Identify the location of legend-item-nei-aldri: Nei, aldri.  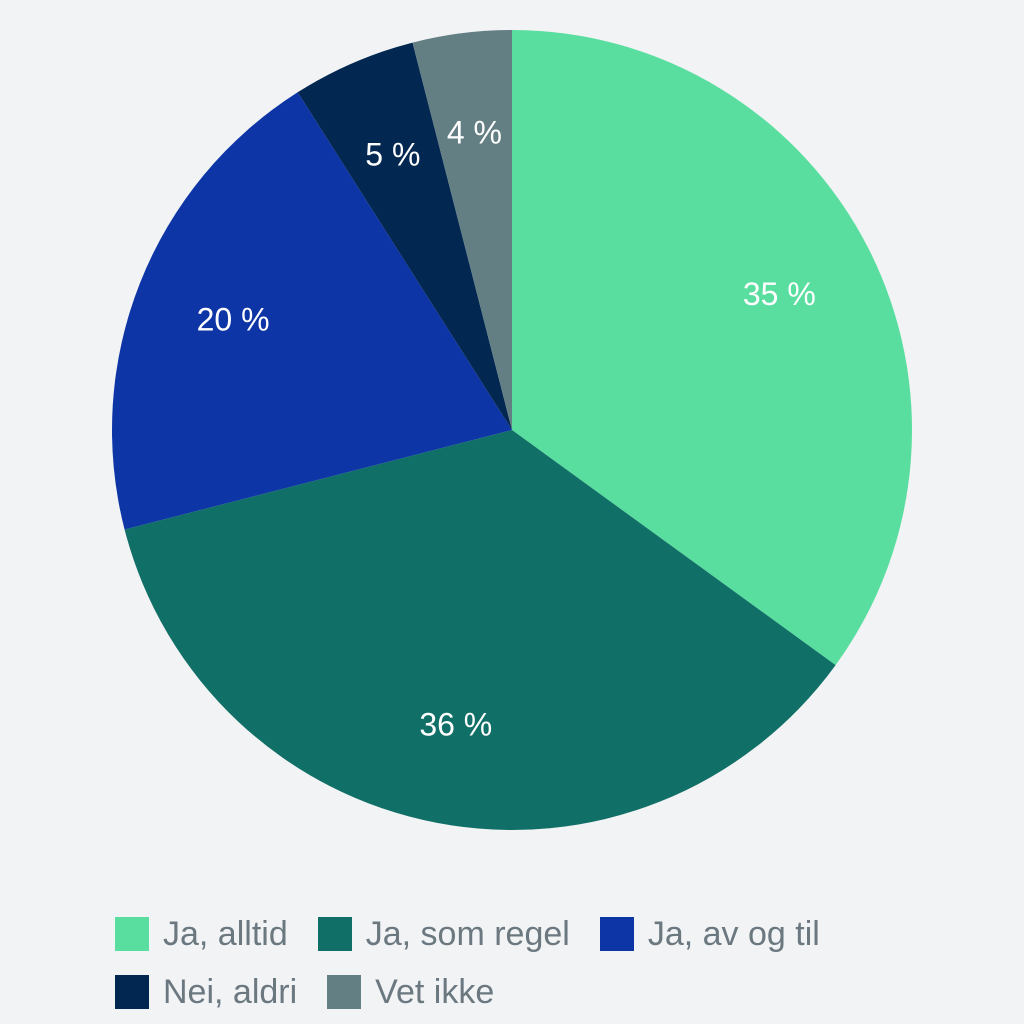
(206, 992).